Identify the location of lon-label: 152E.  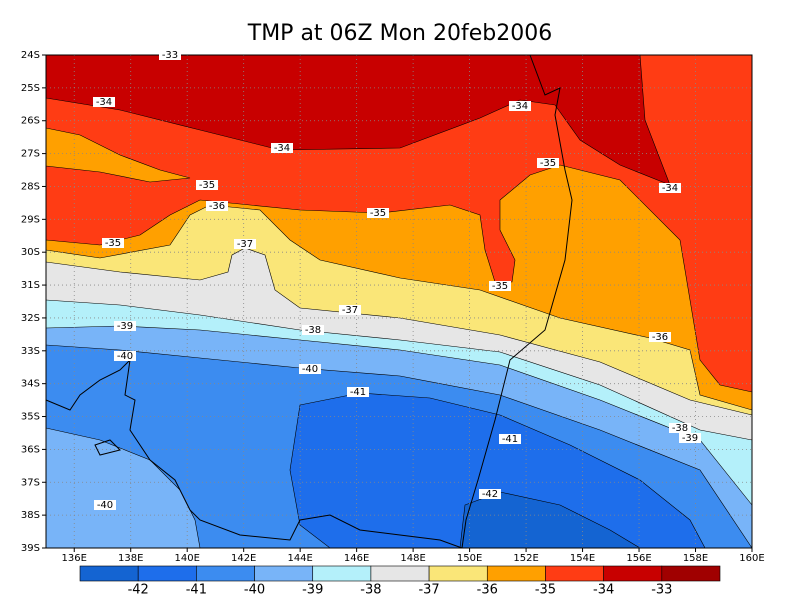
(525, 558).